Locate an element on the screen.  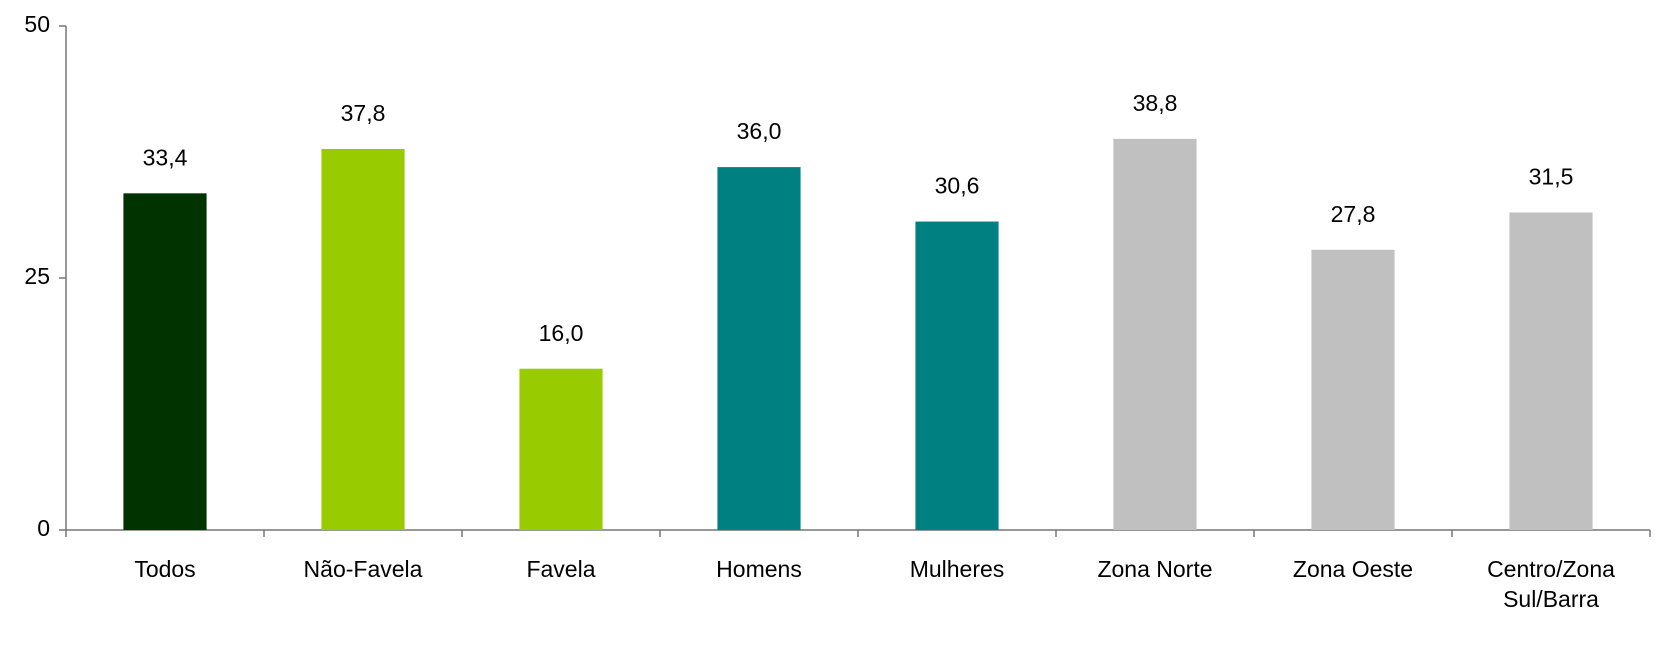
x-tick-label: Homens is located at coordinates (759, 569).